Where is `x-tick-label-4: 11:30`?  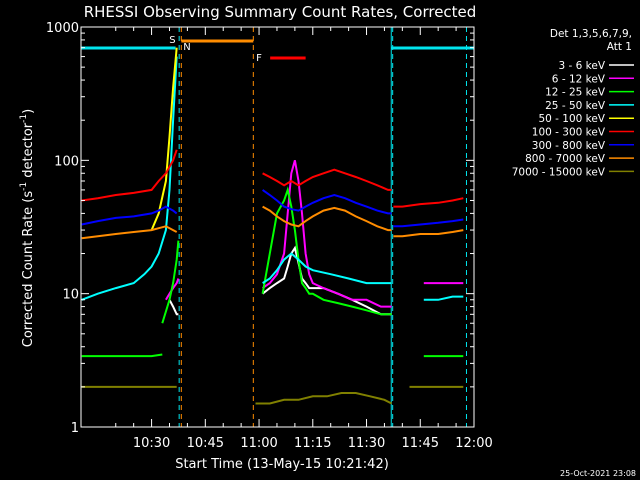
x-tick-label-4: 11:30 is located at coordinates (366, 443).